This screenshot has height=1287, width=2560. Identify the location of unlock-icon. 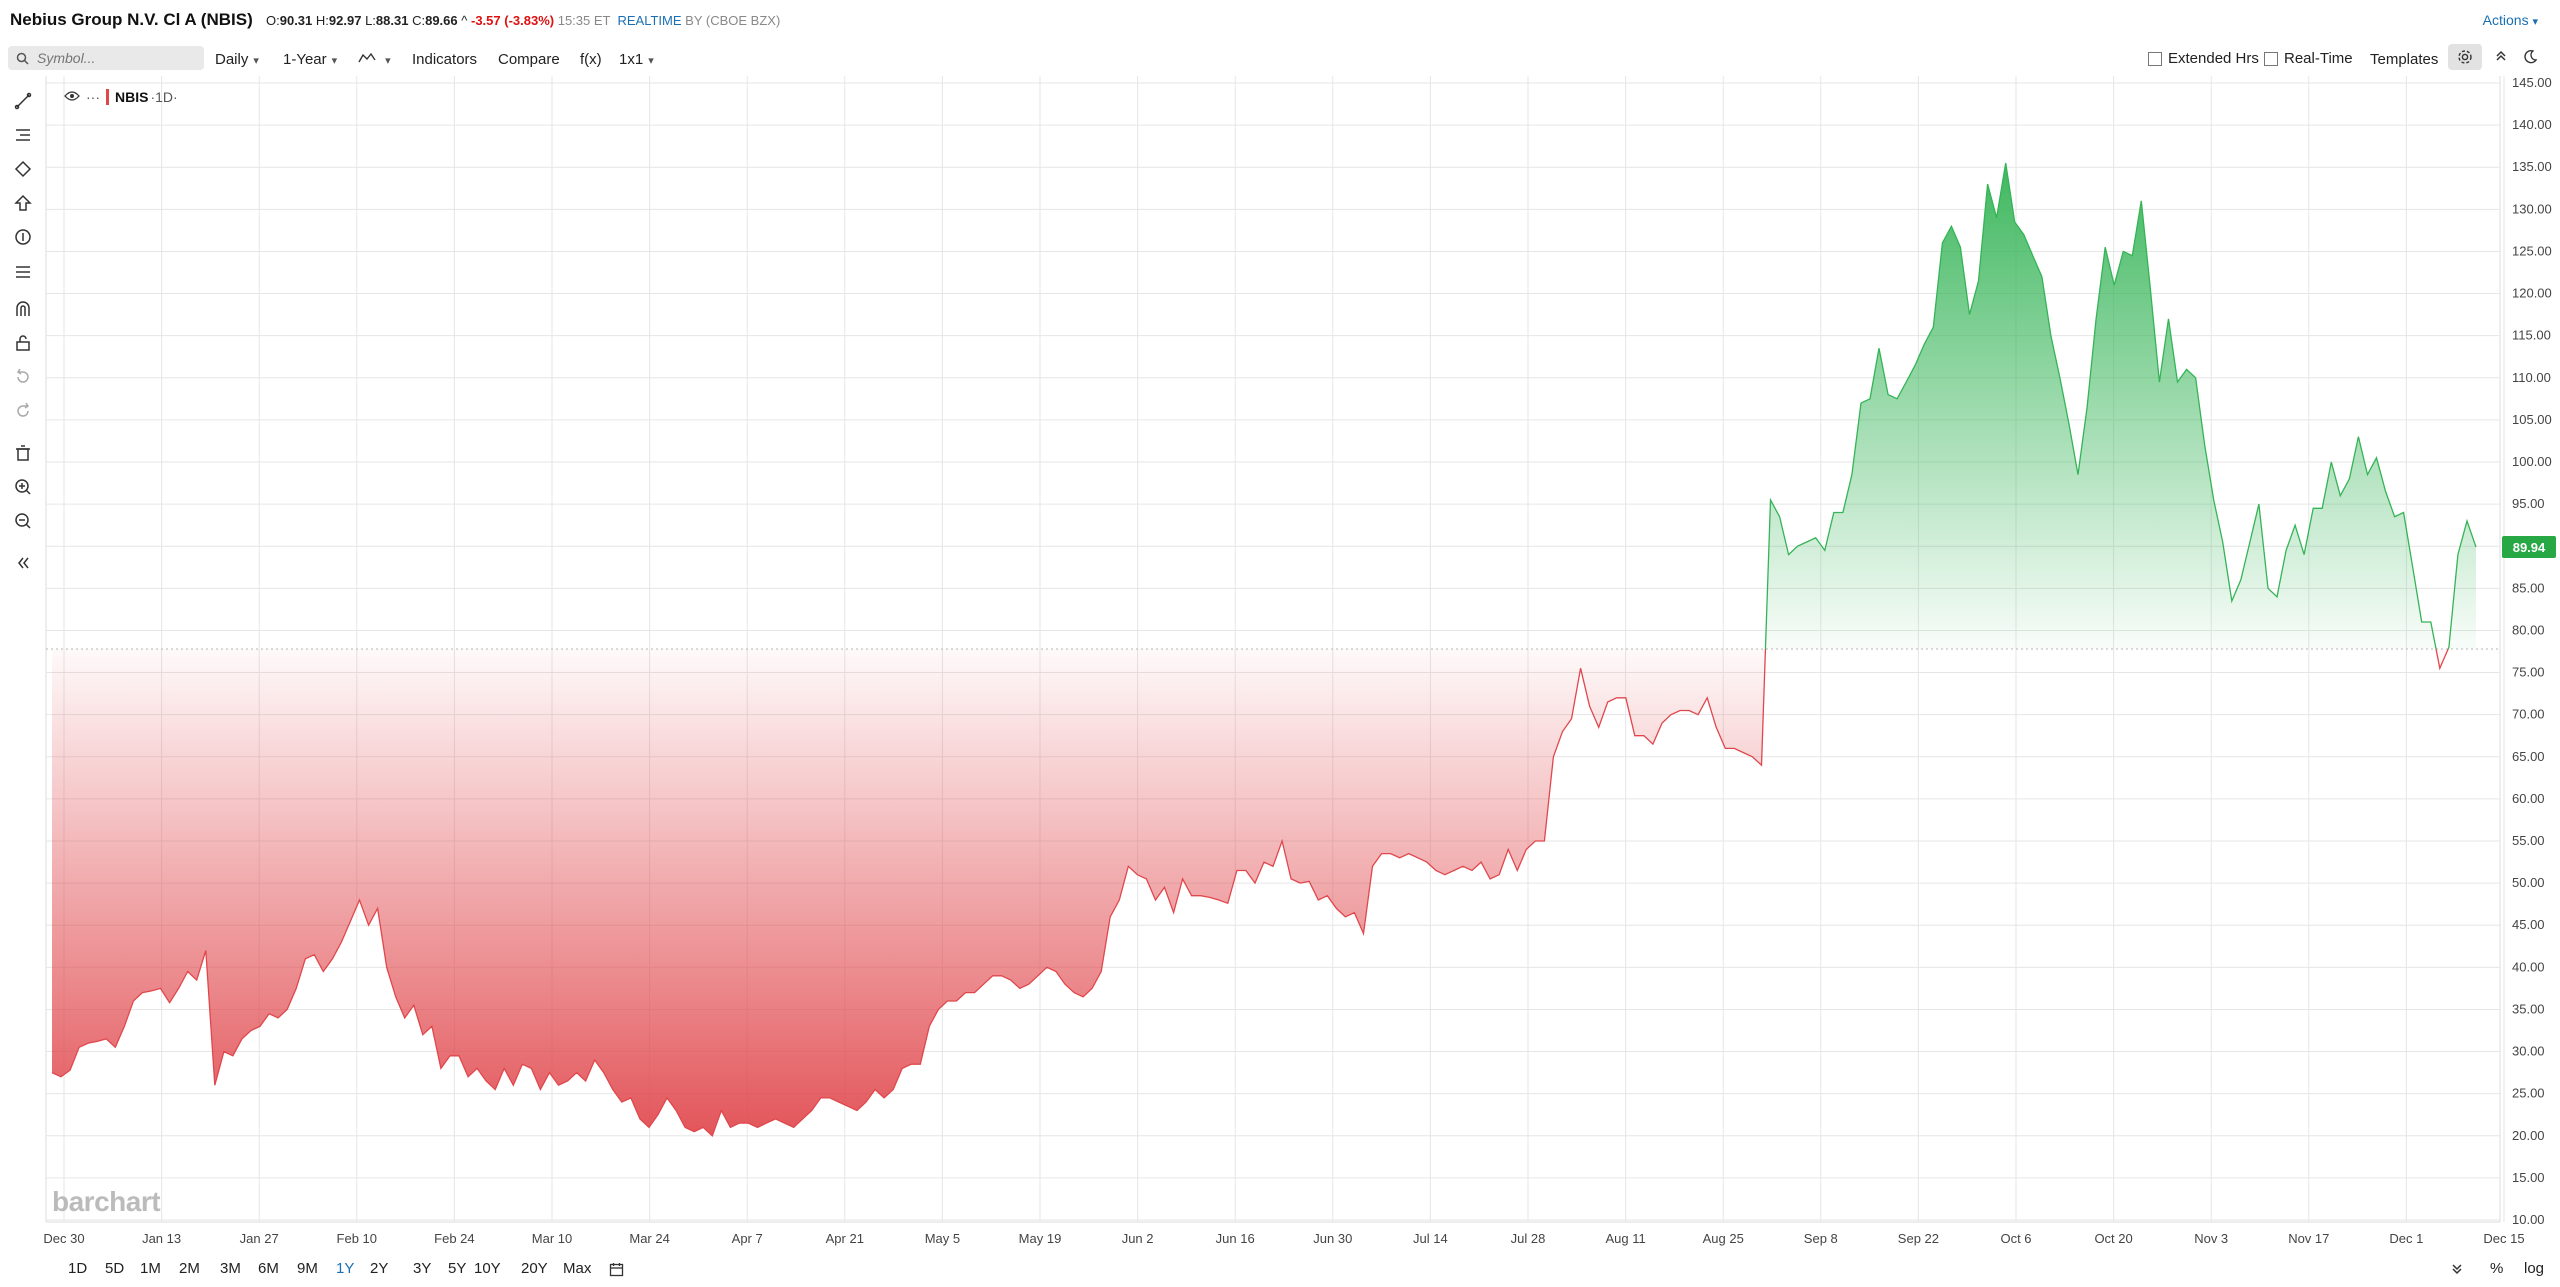
(23, 343).